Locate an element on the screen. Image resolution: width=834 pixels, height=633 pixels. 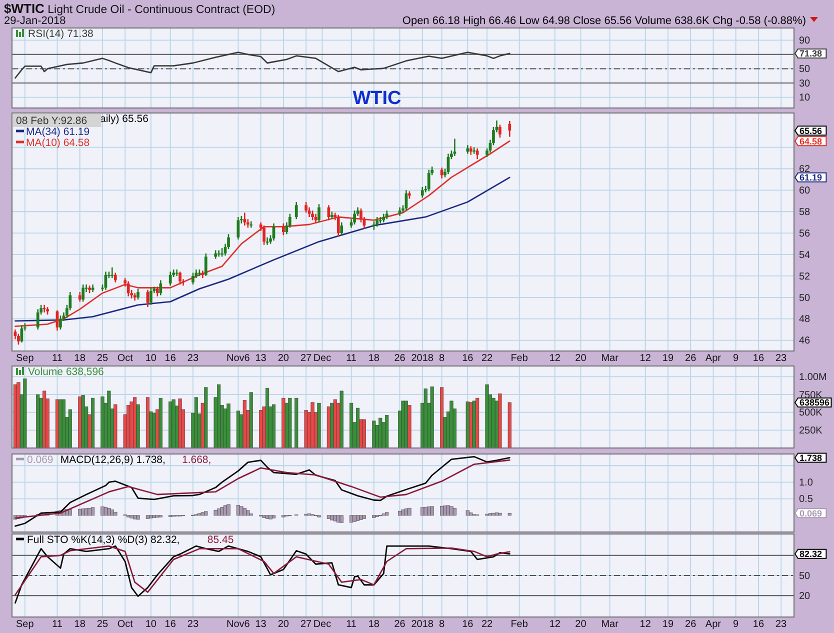
y-tick-label: 60 is located at coordinates (805, 191).